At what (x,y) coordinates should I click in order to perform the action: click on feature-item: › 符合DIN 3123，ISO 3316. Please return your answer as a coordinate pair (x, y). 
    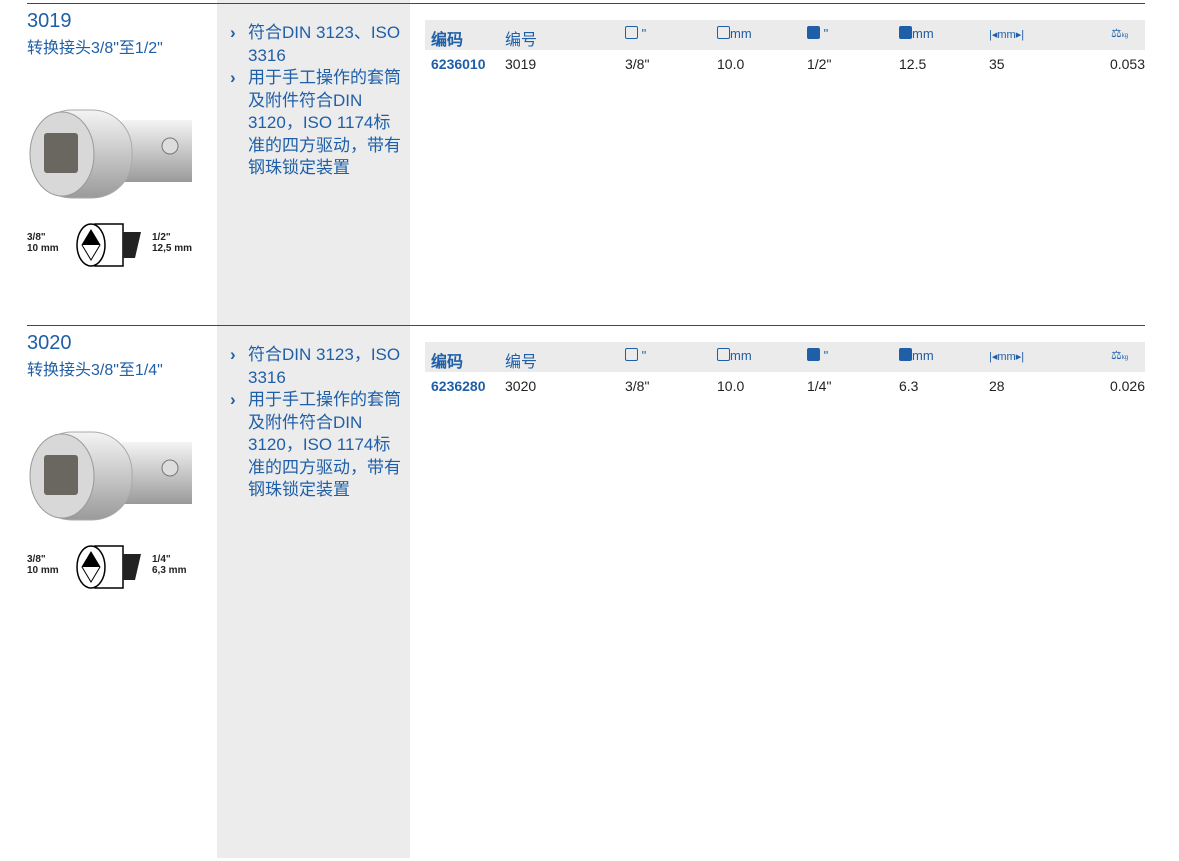
    Looking at the image, I should click on (317, 366).